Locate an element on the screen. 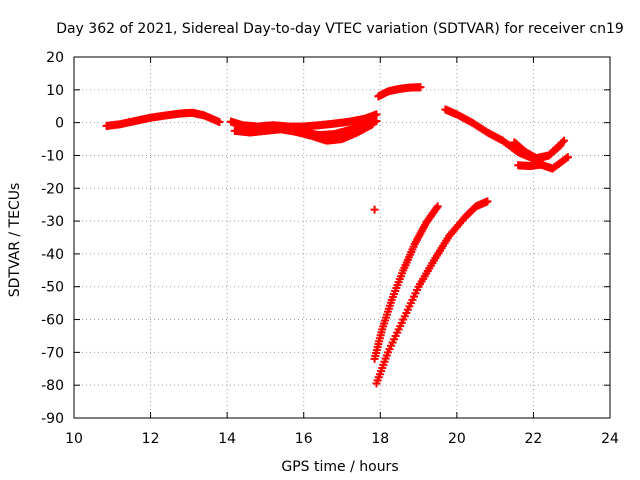 Image resolution: width=640 pixels, height=480 pixels. x-tick-label: 10 is located at coordinates (74, 439).